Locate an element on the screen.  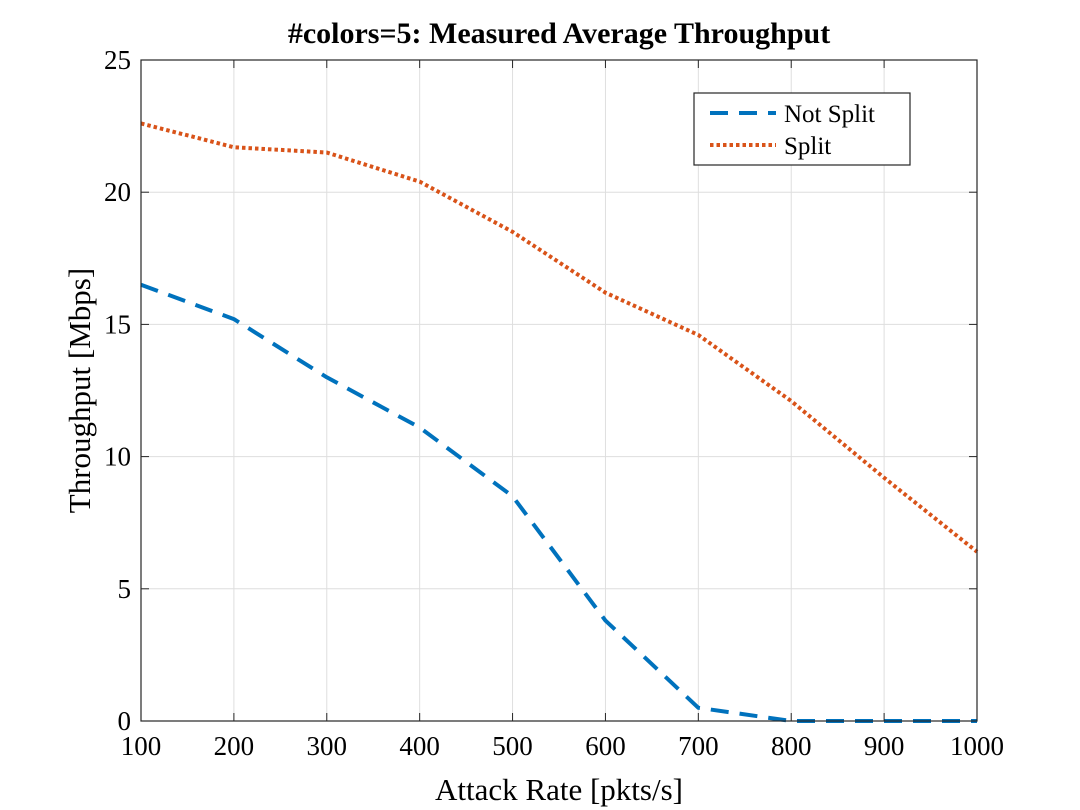
x-tick-label: 800 is located at coordinates (791, 746).